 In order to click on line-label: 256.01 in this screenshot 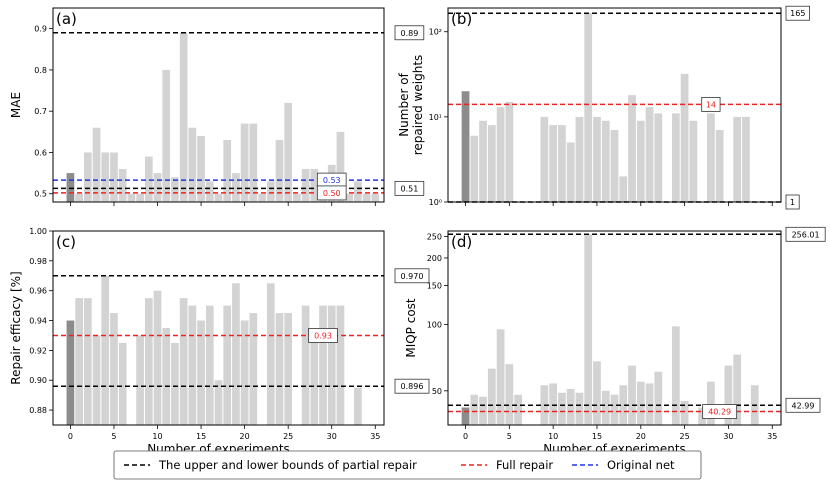, I will do `click(806, 234)`.